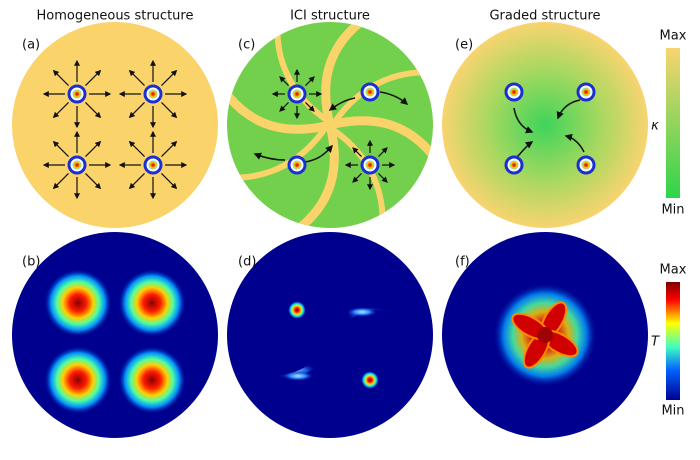 The image size is (700, 460). I want to click on colorbar-symbol: κ, so click(655, 126).